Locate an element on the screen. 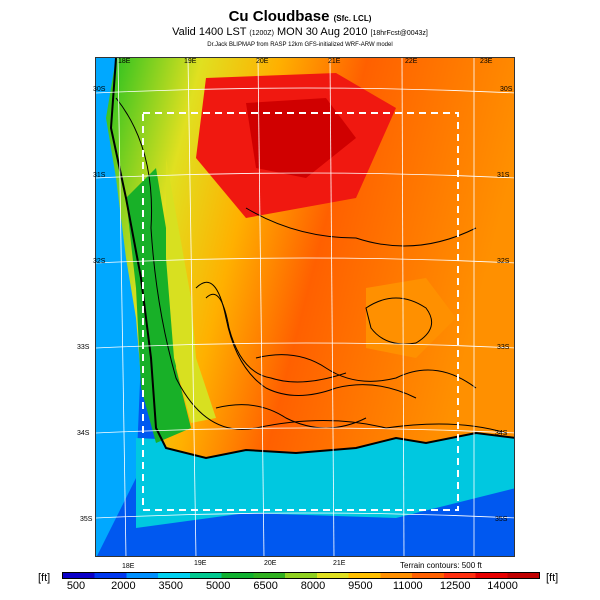 This screenshot has height=600, width=600. max-cloudbase-core is located at coordinates (301, 138).